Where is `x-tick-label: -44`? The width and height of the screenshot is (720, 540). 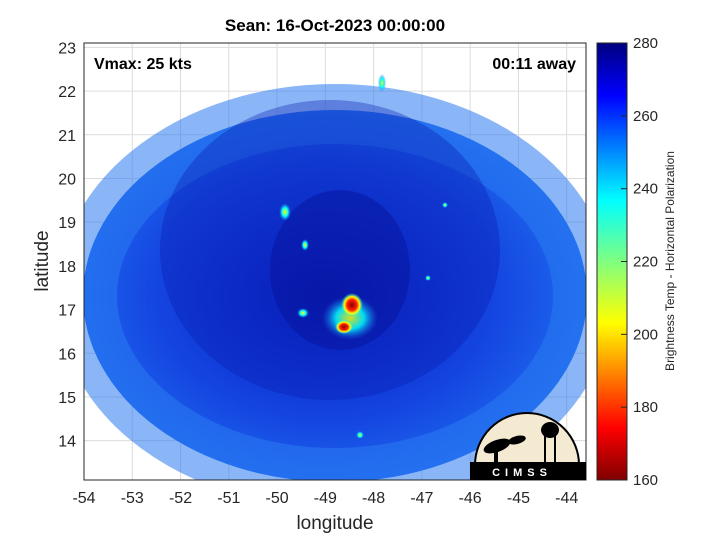
x-tick-label: -44 is located at coordinates (566, 498).